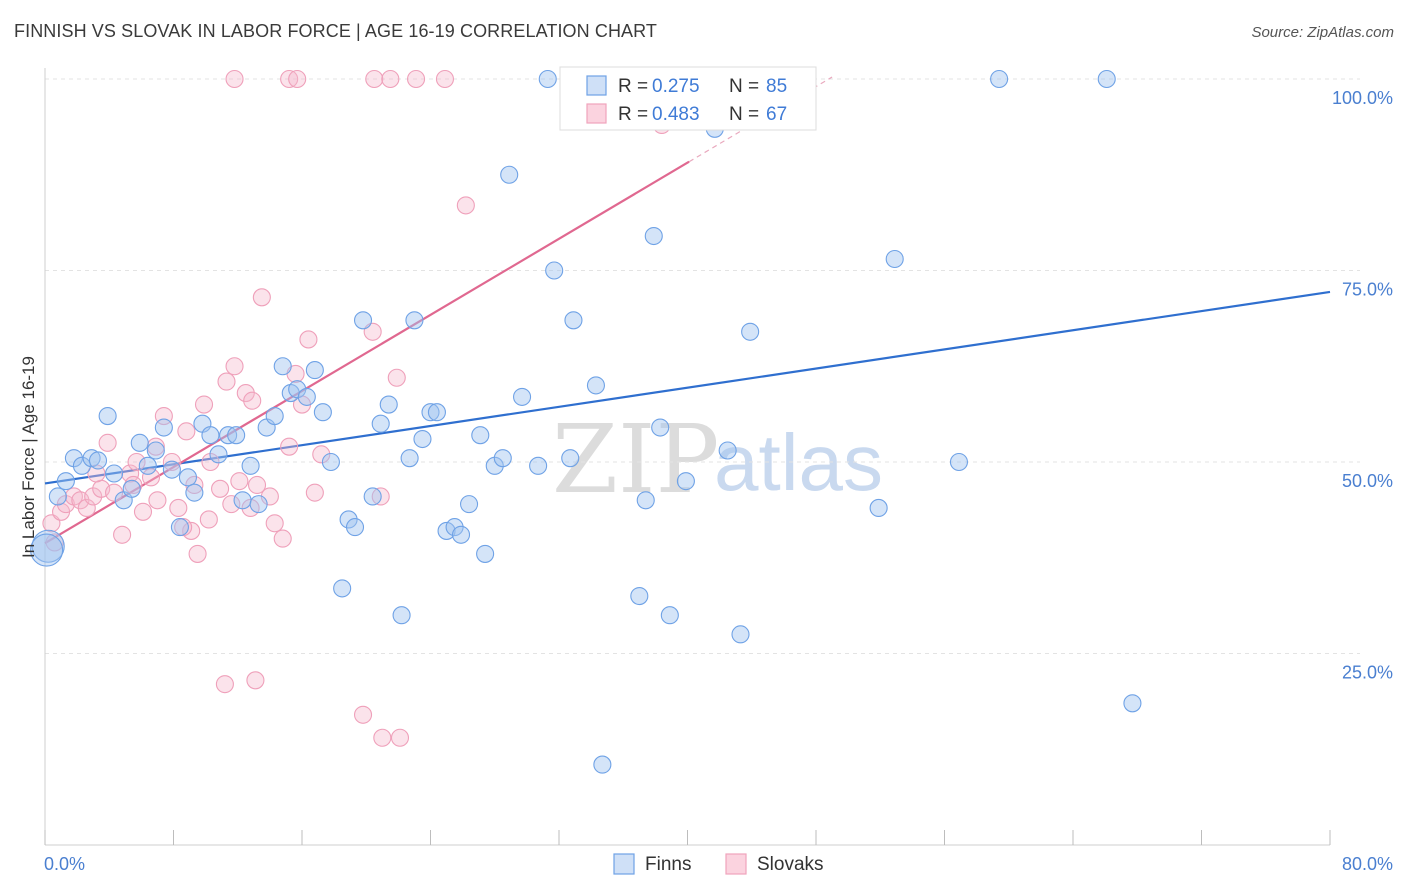 This screenshot has height=892, width=1406. I want to click on legend-slovaks-r-value: 0.483, so click(676, 114).